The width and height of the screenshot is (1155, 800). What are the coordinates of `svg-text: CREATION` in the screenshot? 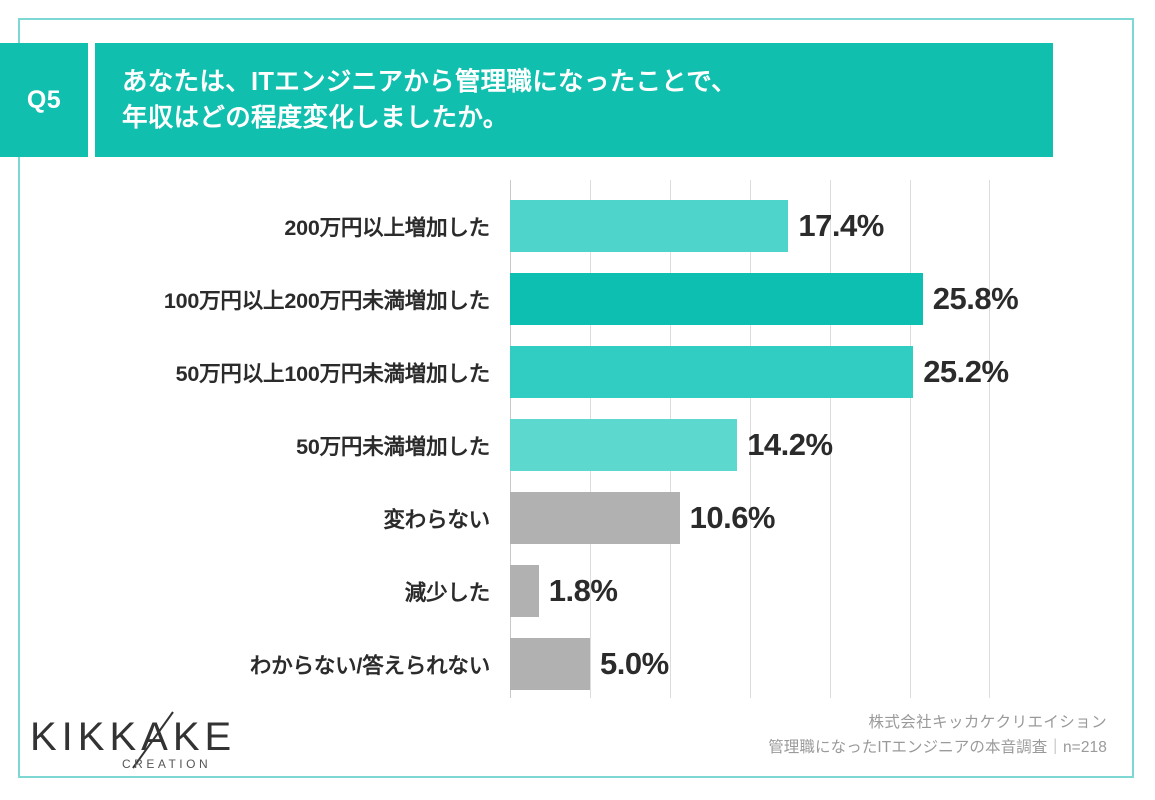 It's located at (166, 764).